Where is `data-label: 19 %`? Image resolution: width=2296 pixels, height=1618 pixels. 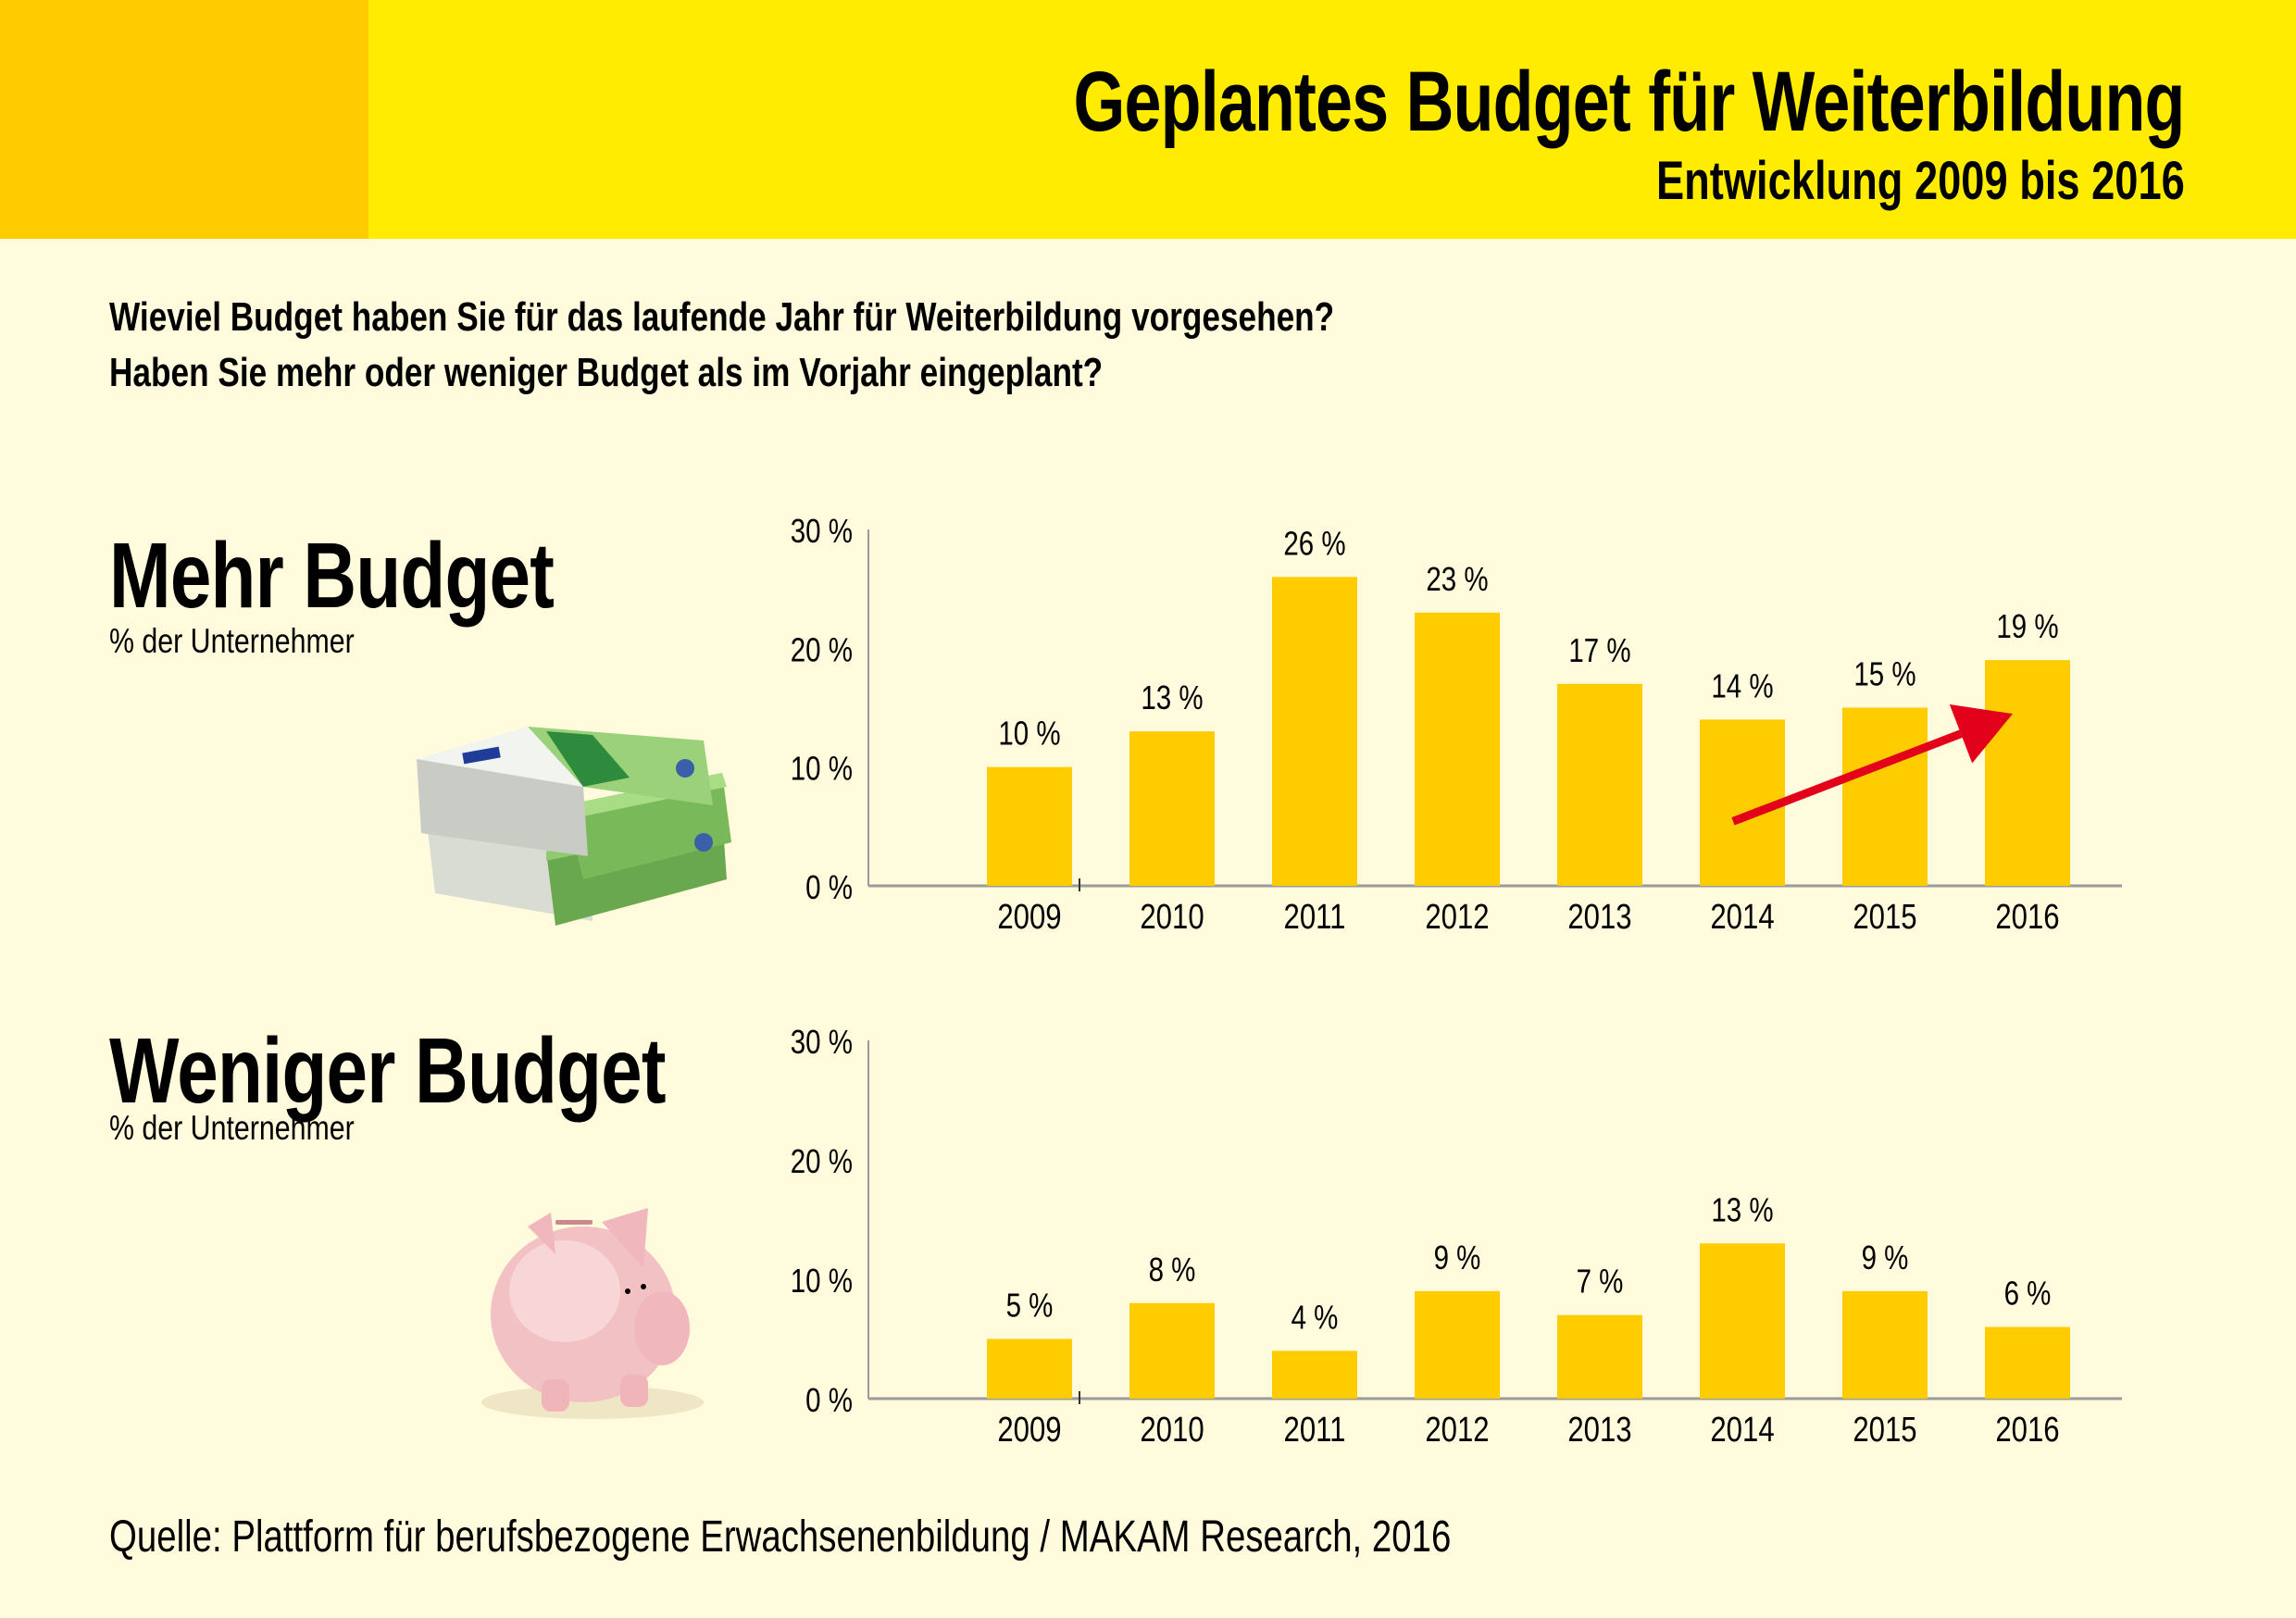
data-label: 19 % is located at coordinates (2027, 625).